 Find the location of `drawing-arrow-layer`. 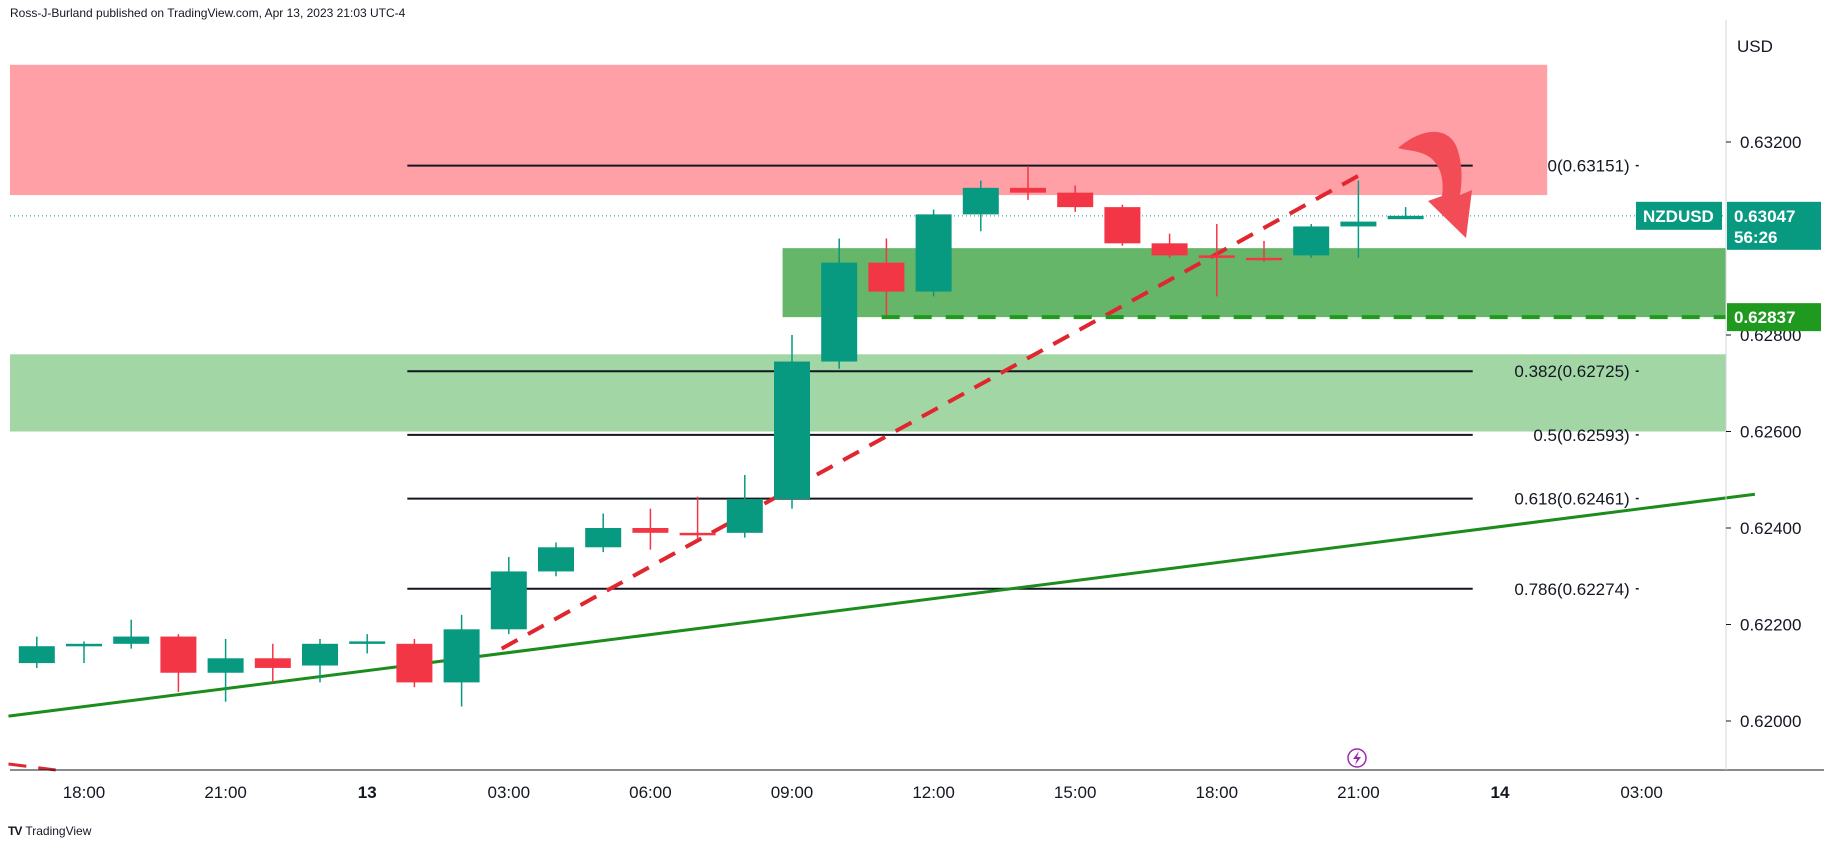

drawing-arrow-layer is located at coordinates (1435, 184).